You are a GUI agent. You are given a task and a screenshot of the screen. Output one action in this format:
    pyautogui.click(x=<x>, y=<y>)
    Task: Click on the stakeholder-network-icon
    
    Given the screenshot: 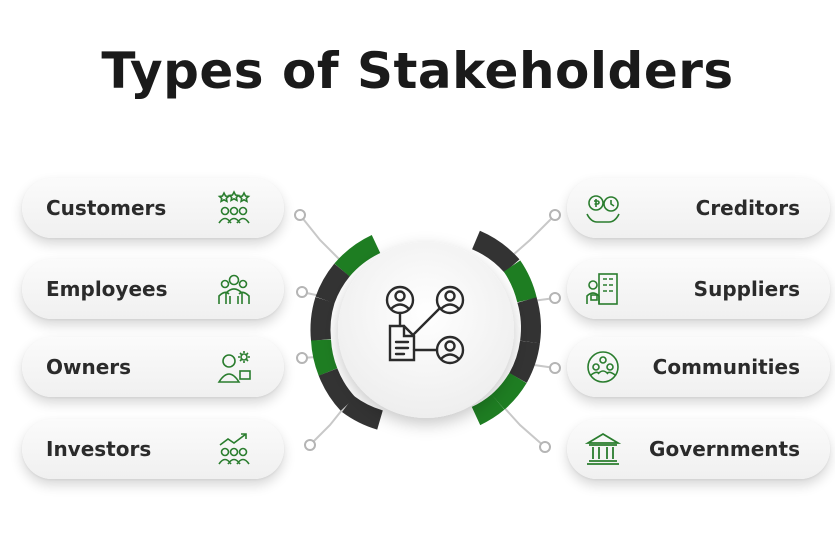 What is the action you would take?
    pyautogui.click(x=425, y=325)
    